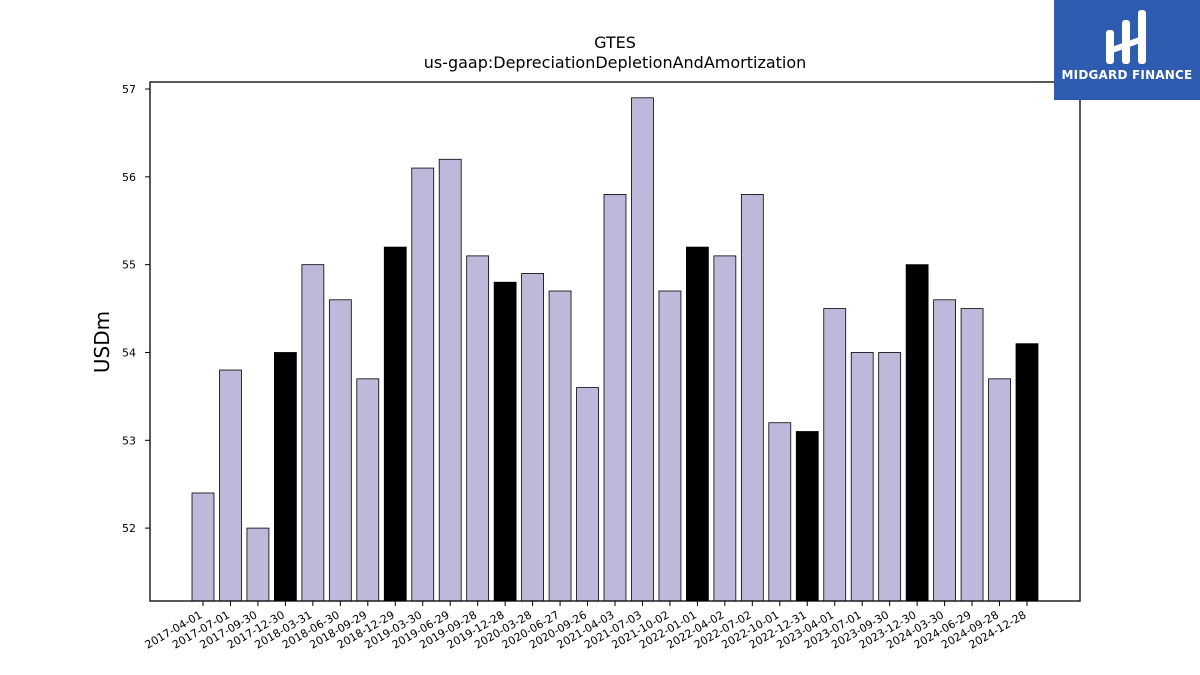  I want to click on y-tick-label: 54, so click(129, 352).